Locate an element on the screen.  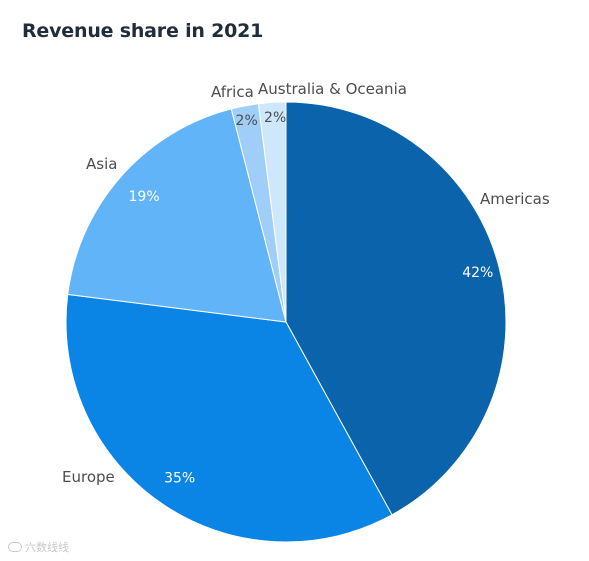
pct-label-americas: 42% is located at coordinates (477, 273).